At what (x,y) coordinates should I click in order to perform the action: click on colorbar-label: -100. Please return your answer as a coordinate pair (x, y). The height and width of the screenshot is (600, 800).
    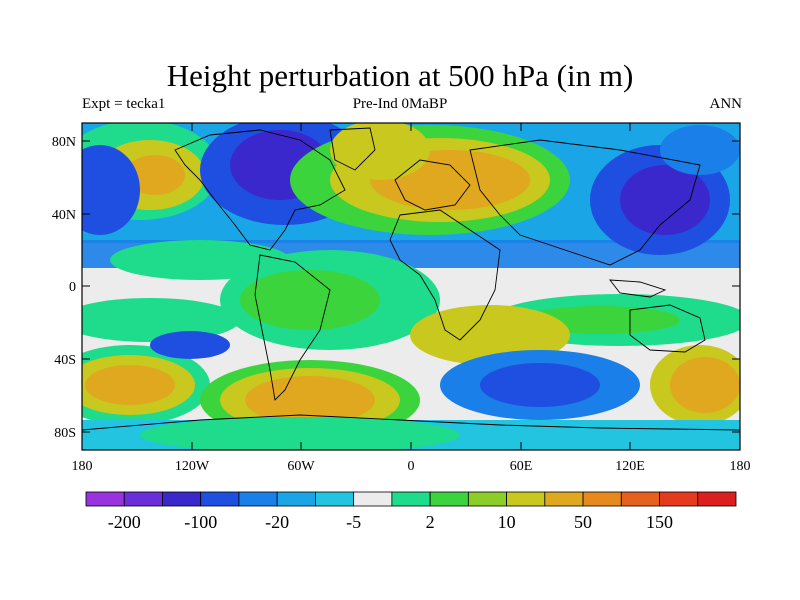
    Looking at the image, I should click on (200, 522).